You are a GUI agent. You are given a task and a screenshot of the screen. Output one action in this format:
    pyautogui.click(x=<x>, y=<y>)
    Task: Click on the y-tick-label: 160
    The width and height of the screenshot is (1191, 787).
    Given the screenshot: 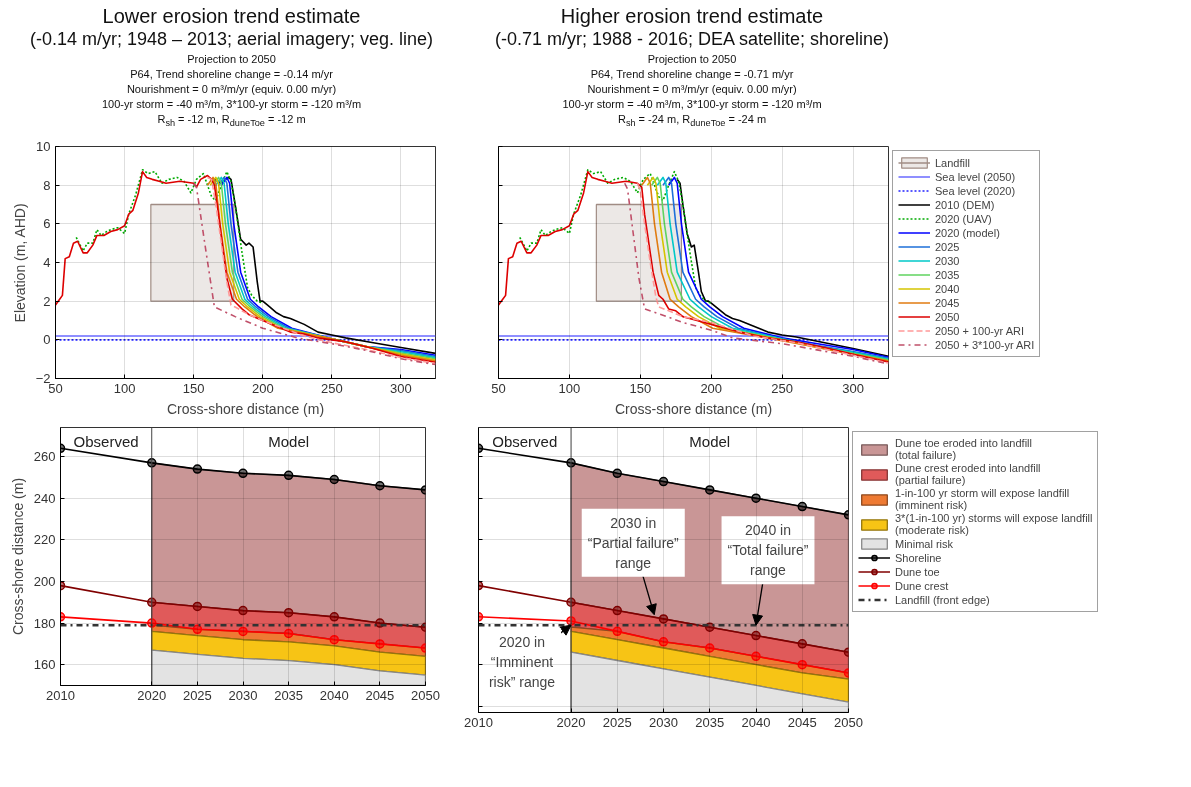 What is the action you would take?
    pyautogui.click(x=44, y=665)
    